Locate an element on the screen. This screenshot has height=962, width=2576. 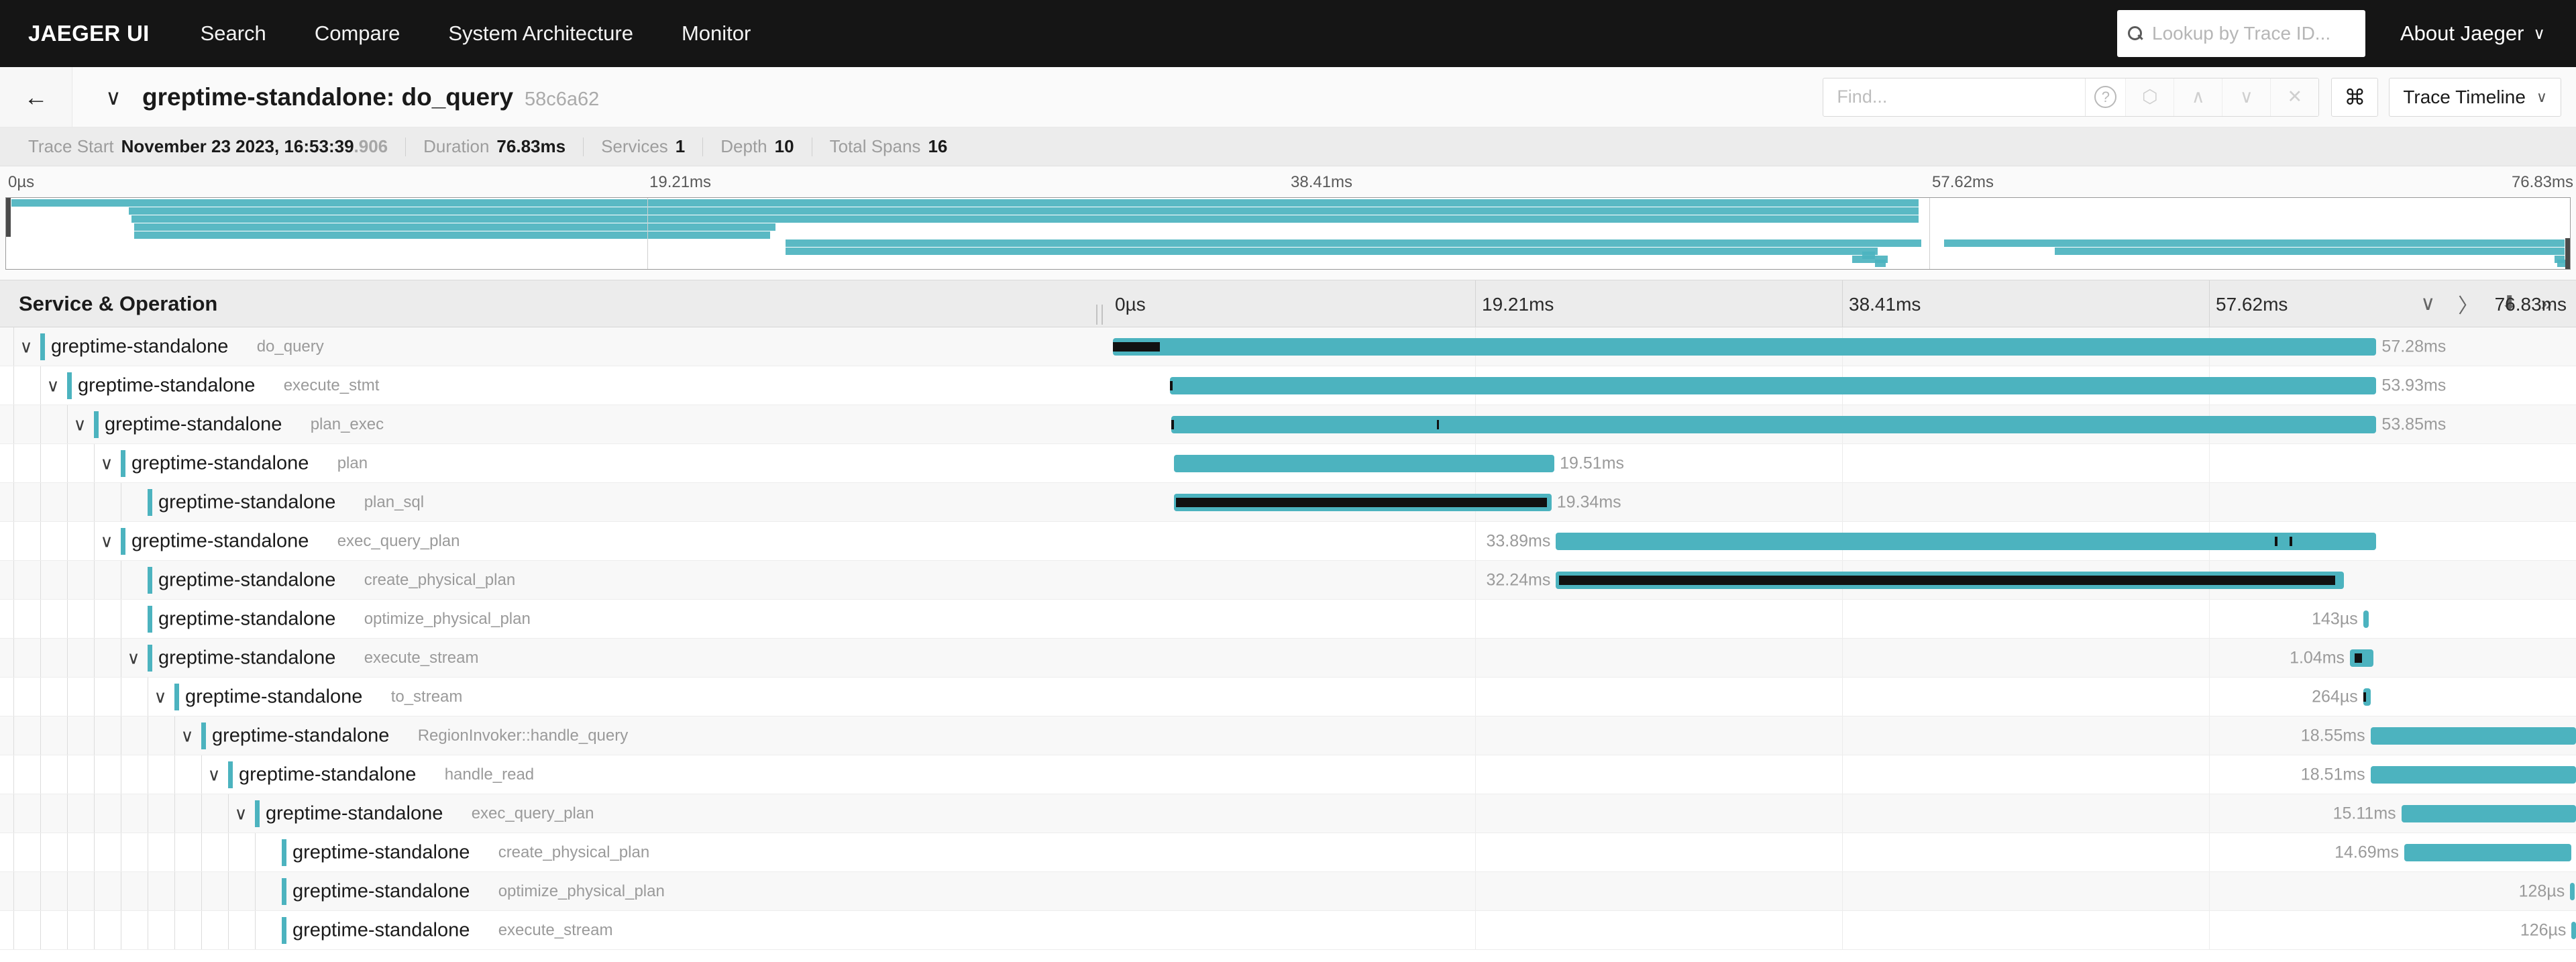
minimap-canvas is located at coordinates (1288, 234).